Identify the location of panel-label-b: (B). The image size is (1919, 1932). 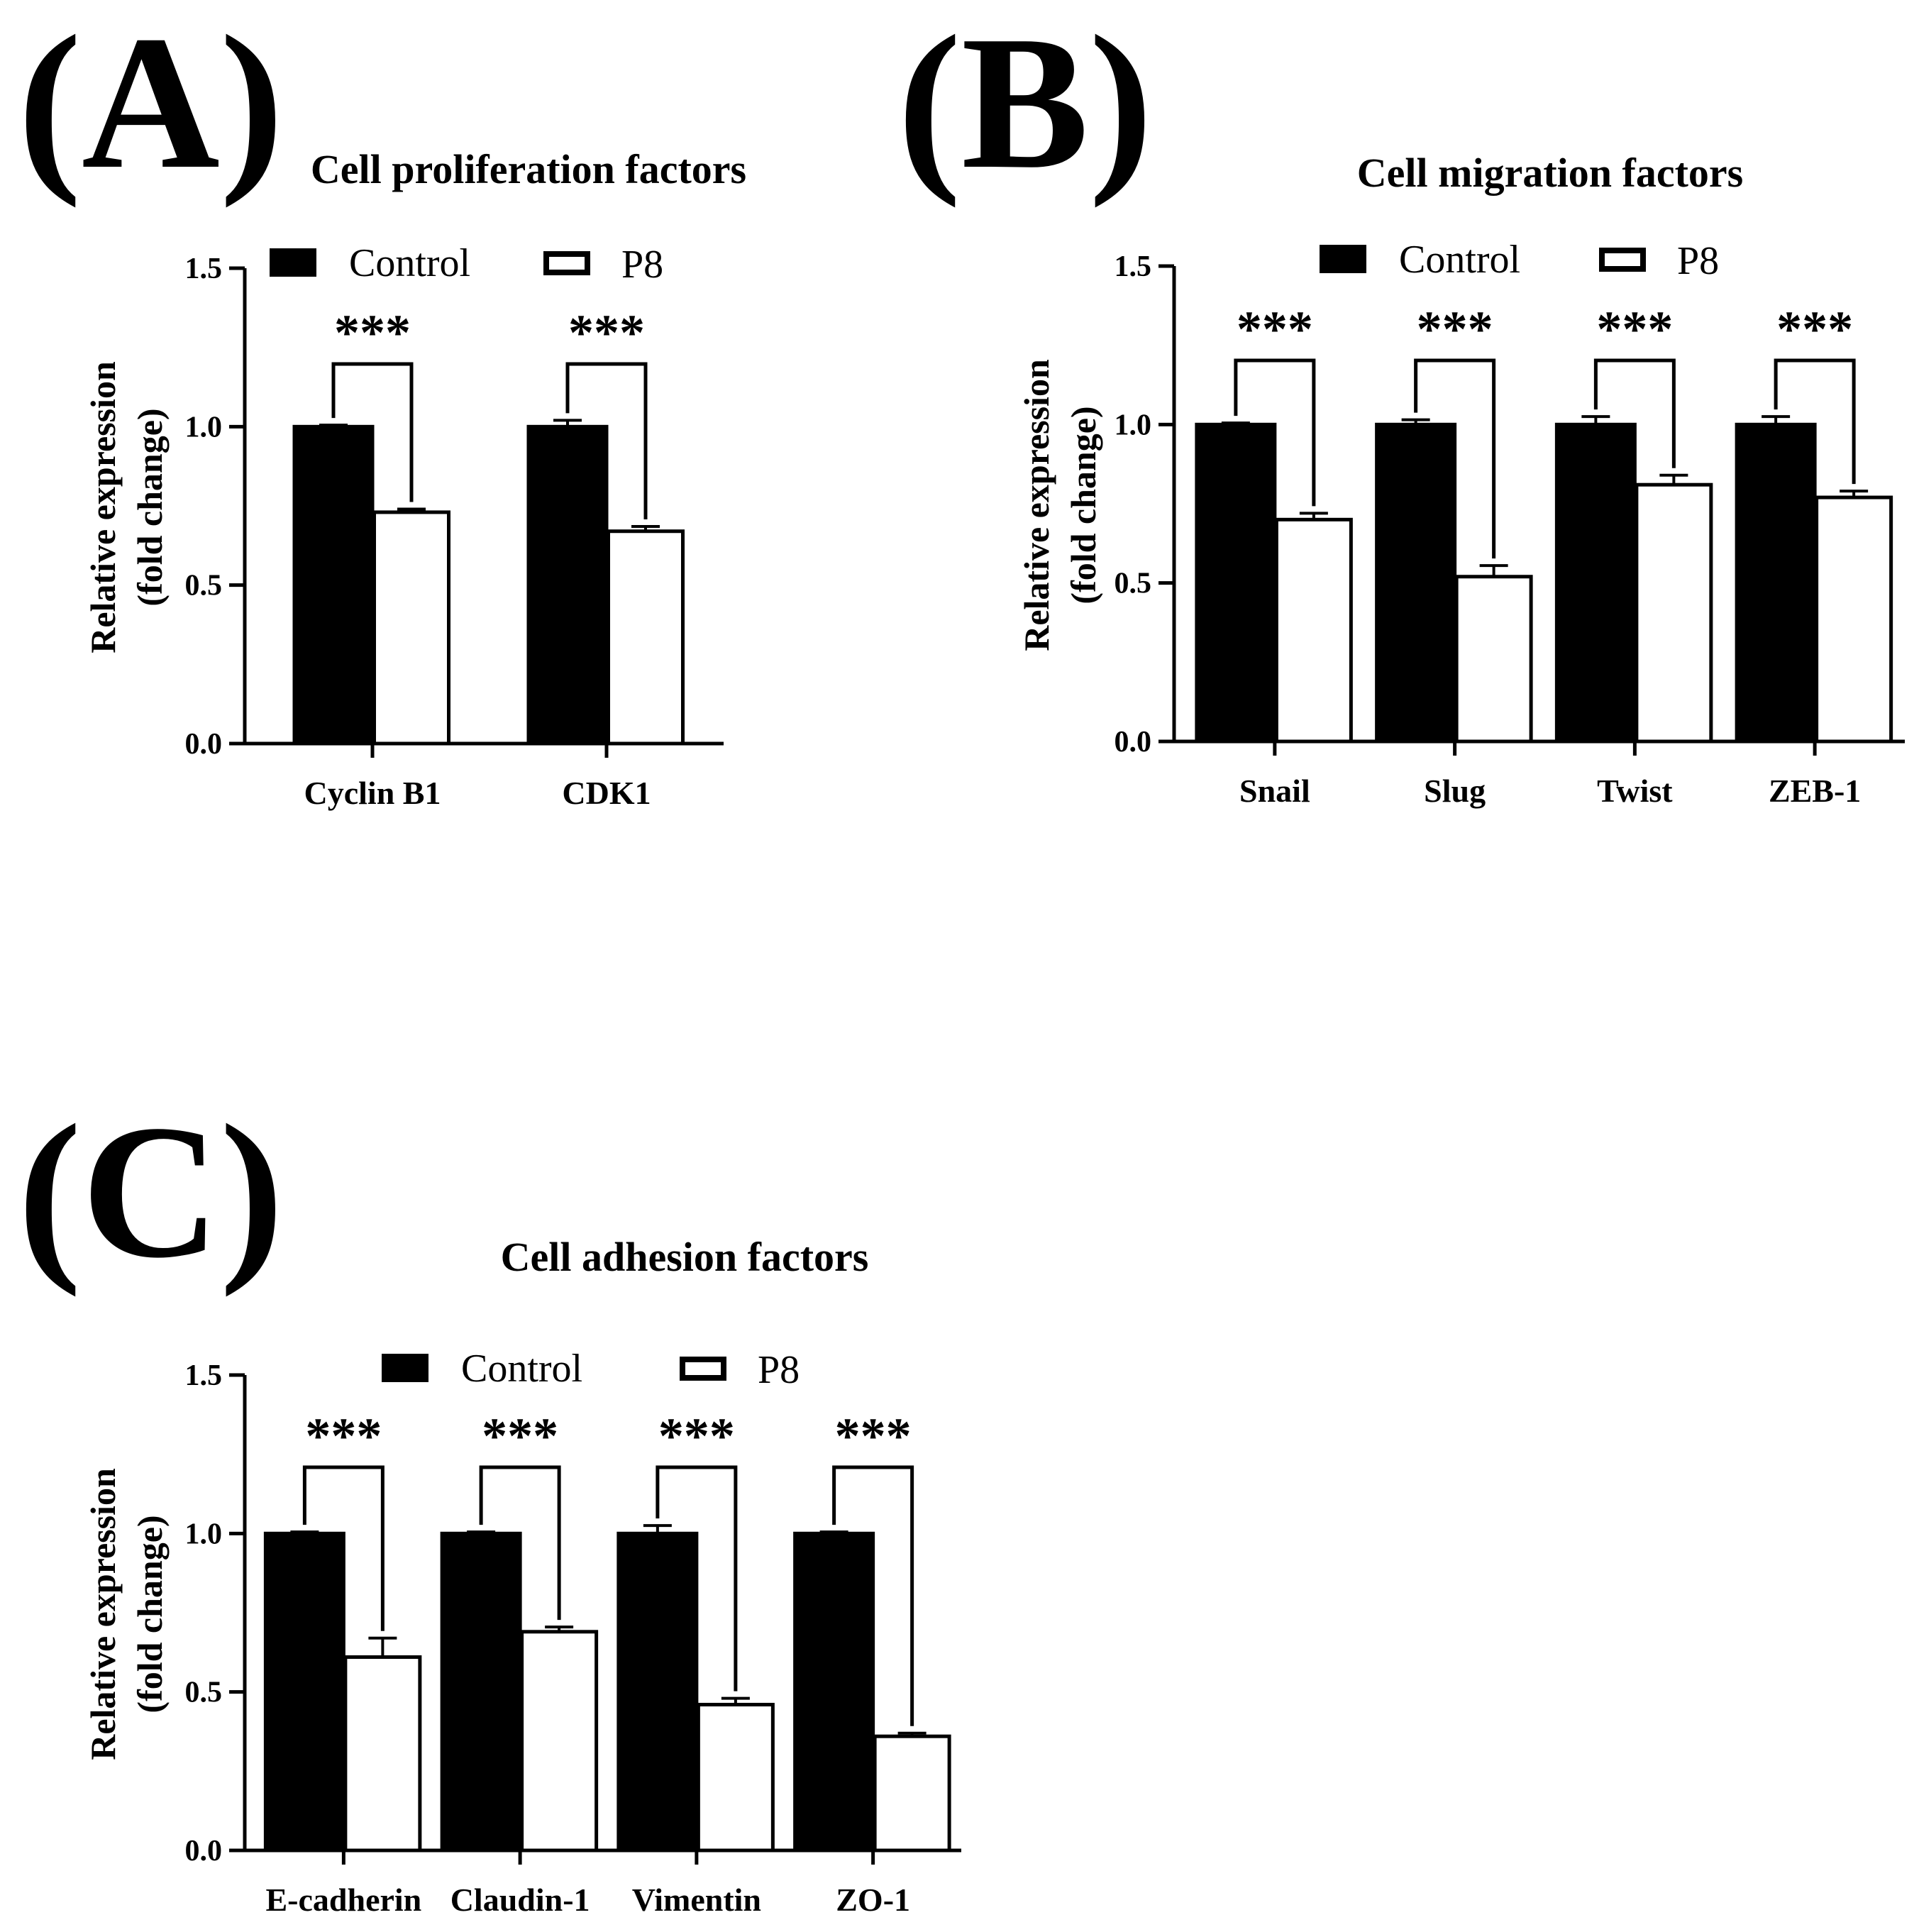
(1025, 104).